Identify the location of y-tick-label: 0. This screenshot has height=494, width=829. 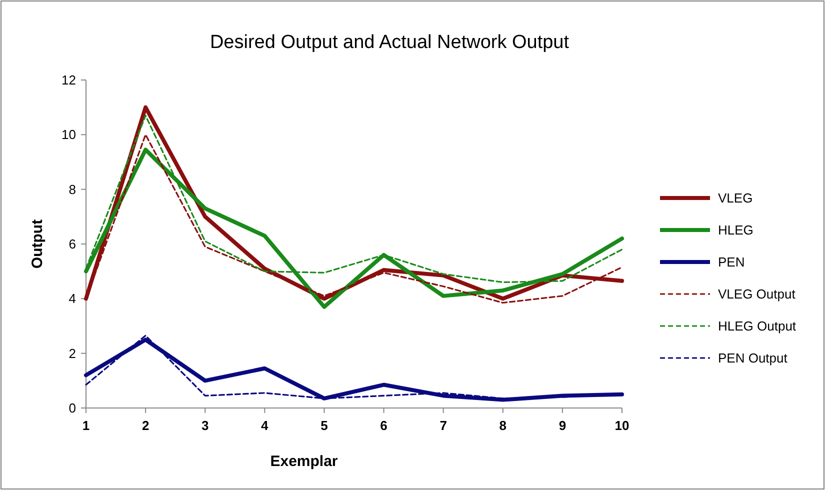
(72, 408).